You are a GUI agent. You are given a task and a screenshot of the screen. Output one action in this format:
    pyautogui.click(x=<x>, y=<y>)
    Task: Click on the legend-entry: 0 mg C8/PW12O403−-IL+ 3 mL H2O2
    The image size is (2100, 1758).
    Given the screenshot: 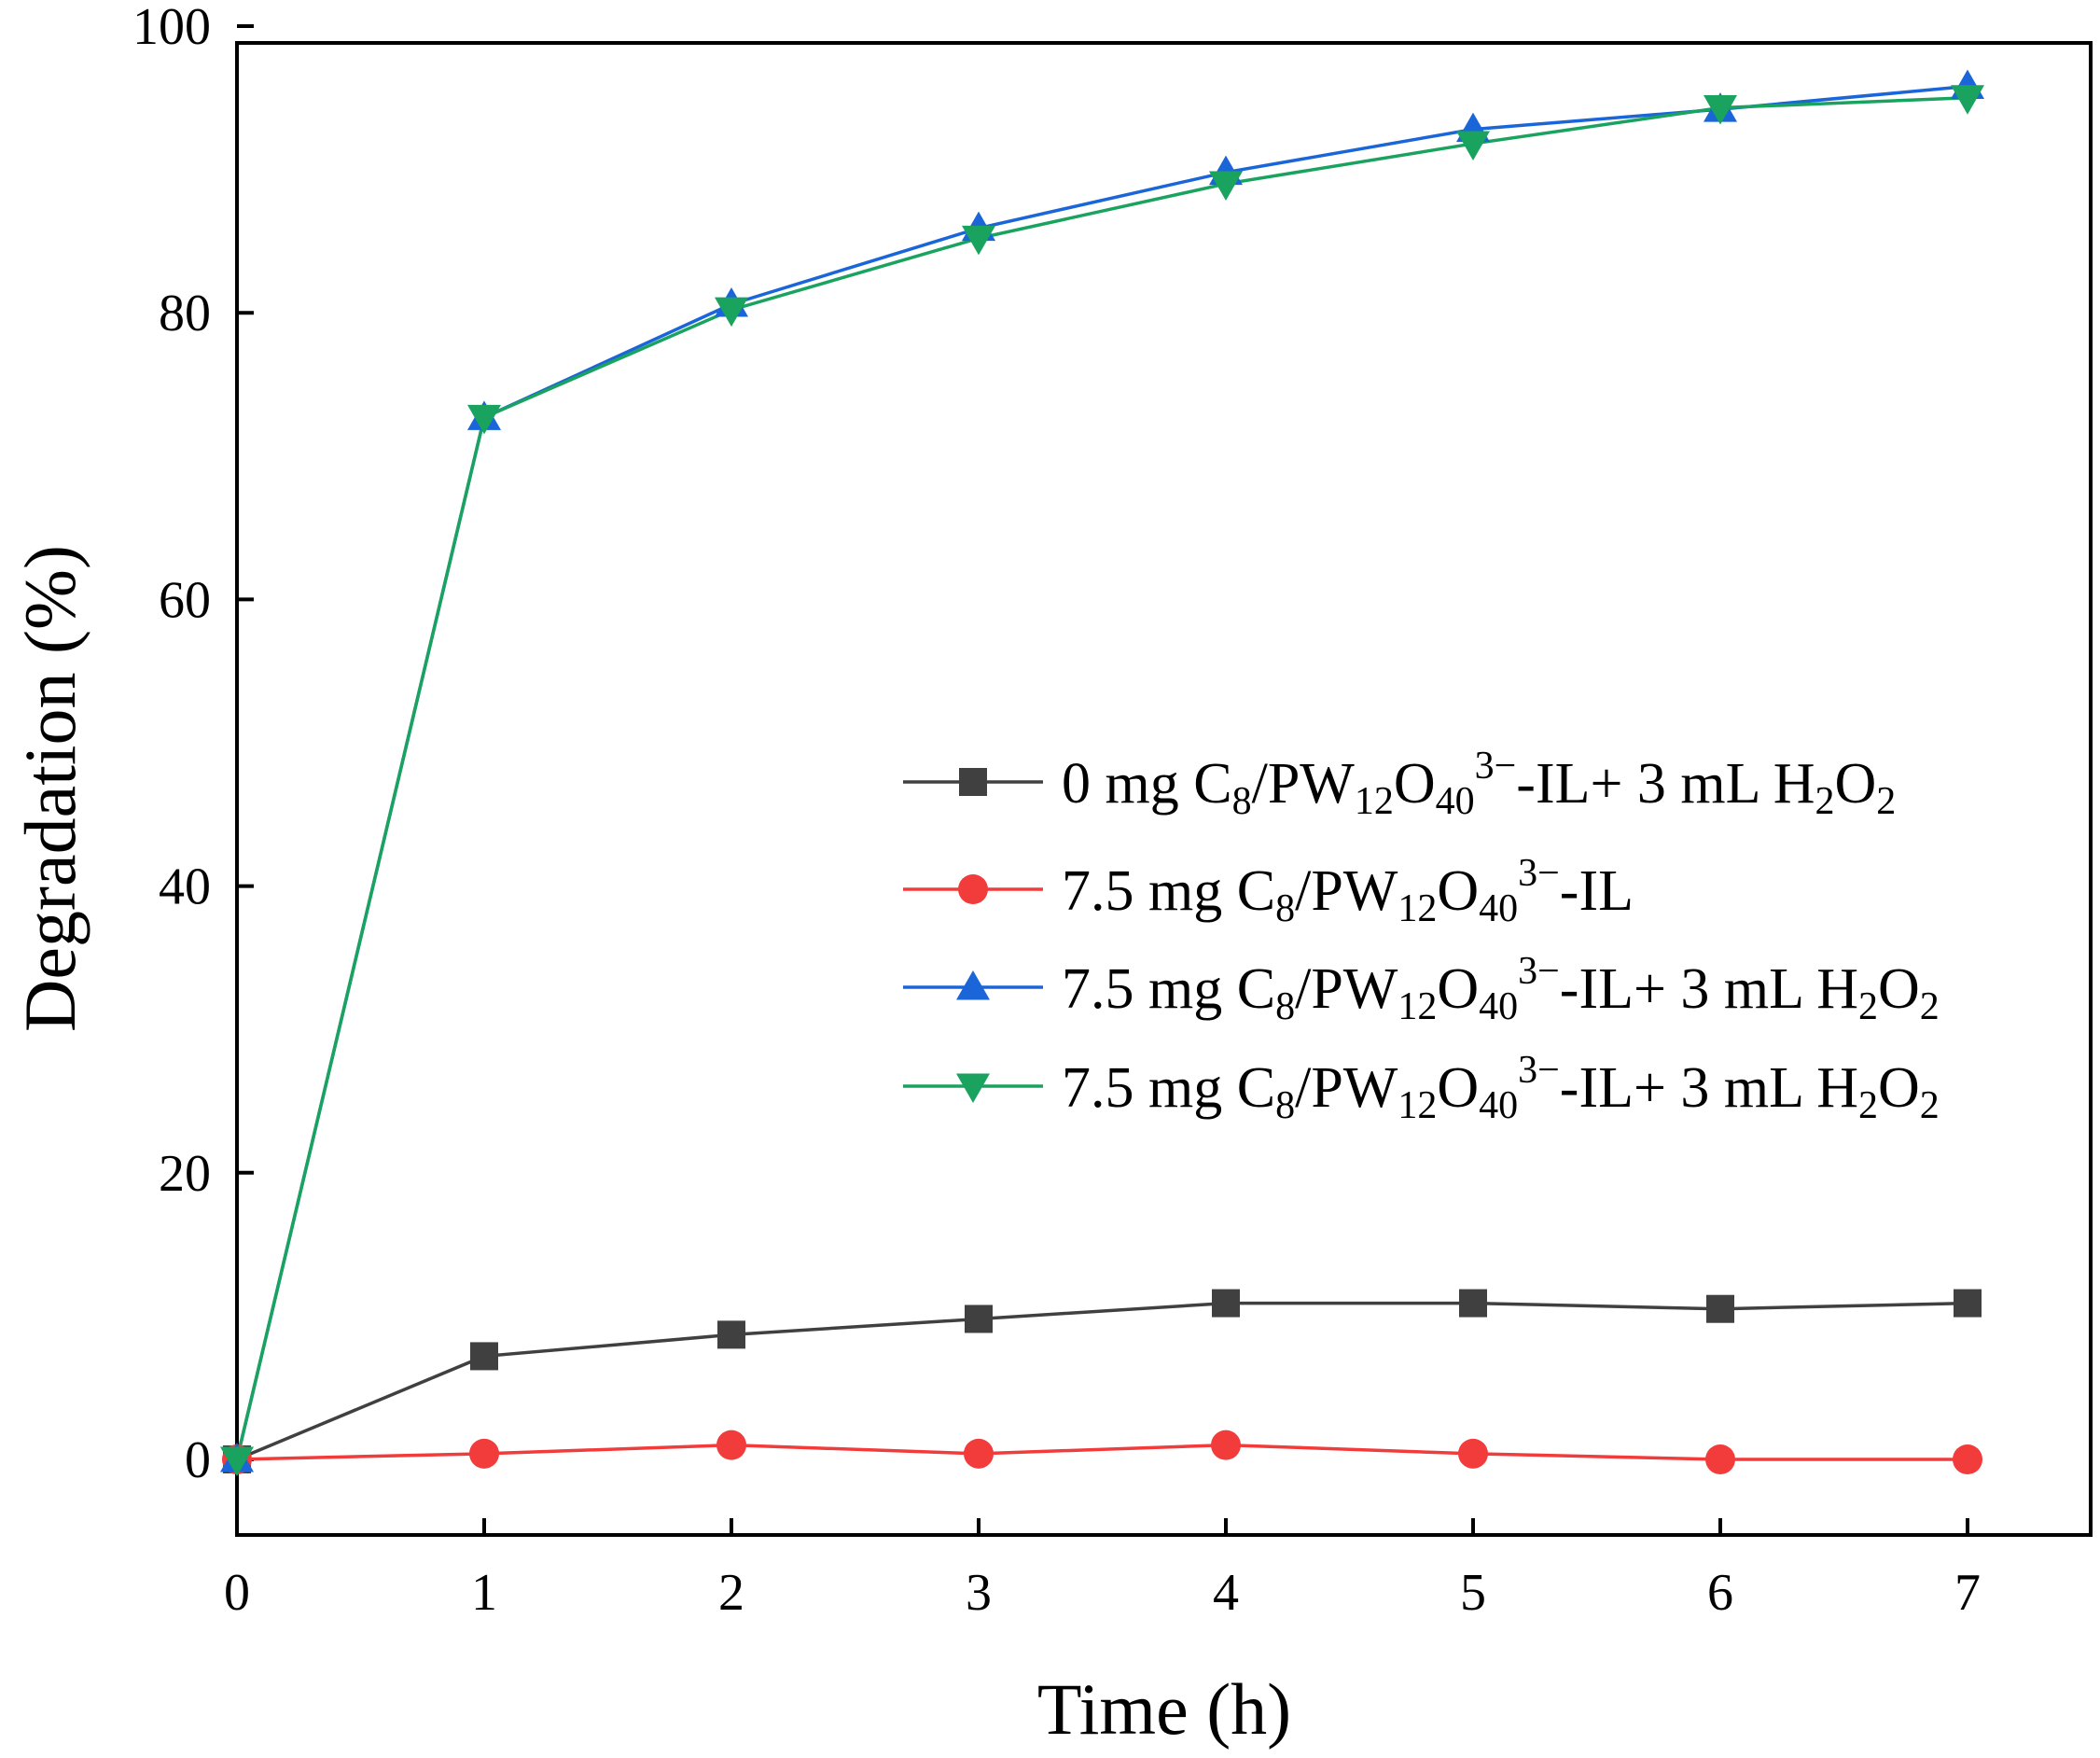 What is the action you would take?
    pyautogui.click(x=1399, y=784)
    